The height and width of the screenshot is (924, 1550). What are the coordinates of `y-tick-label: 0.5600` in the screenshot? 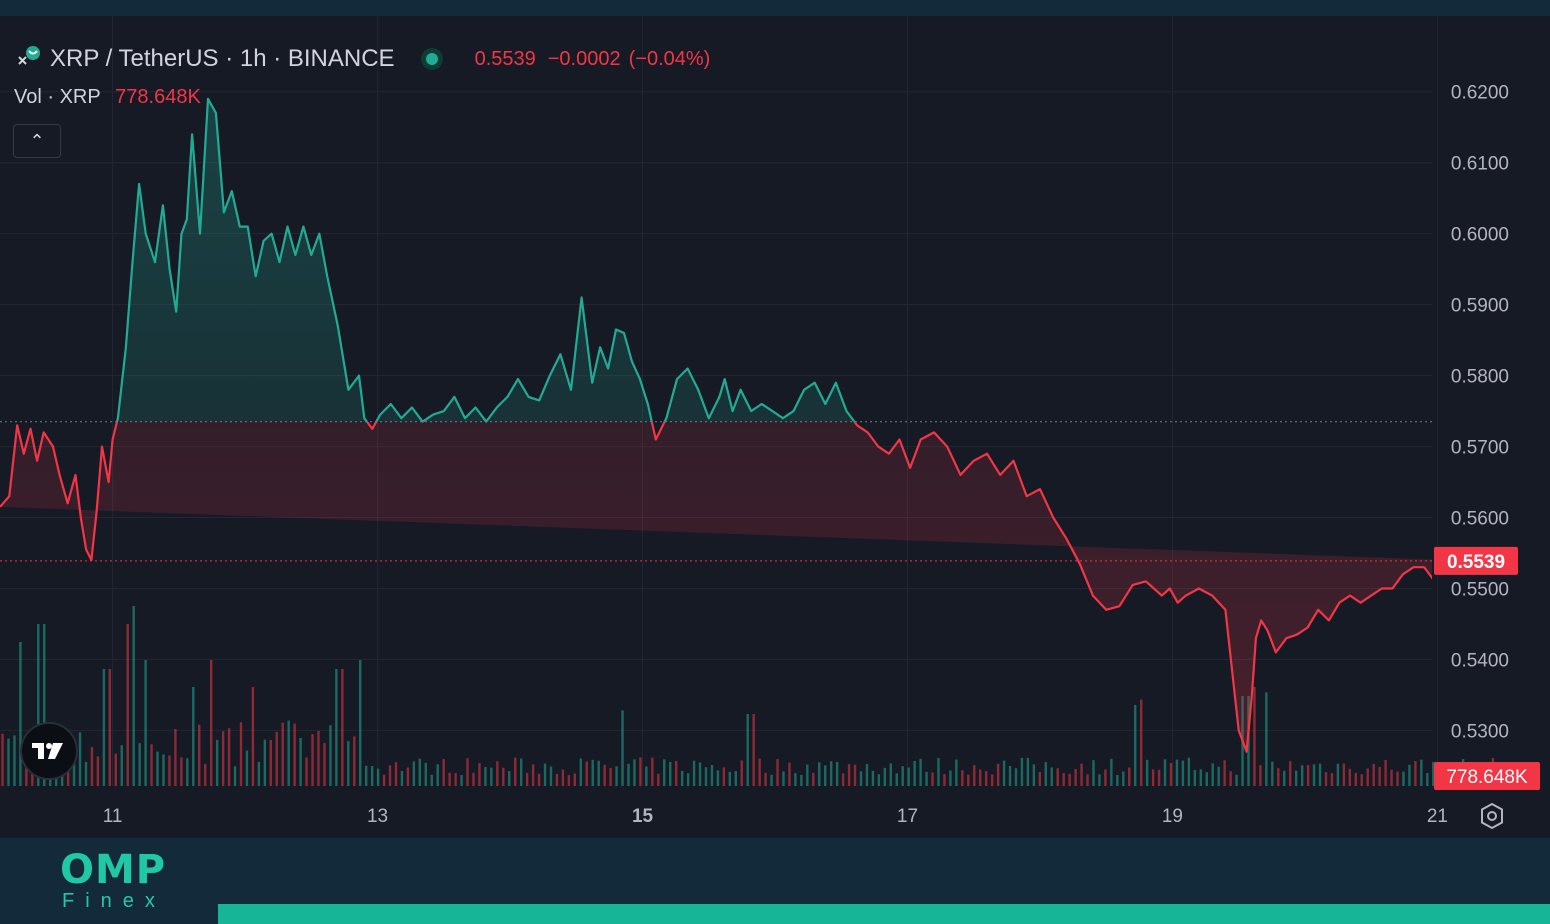 It's located at (1480, 519).